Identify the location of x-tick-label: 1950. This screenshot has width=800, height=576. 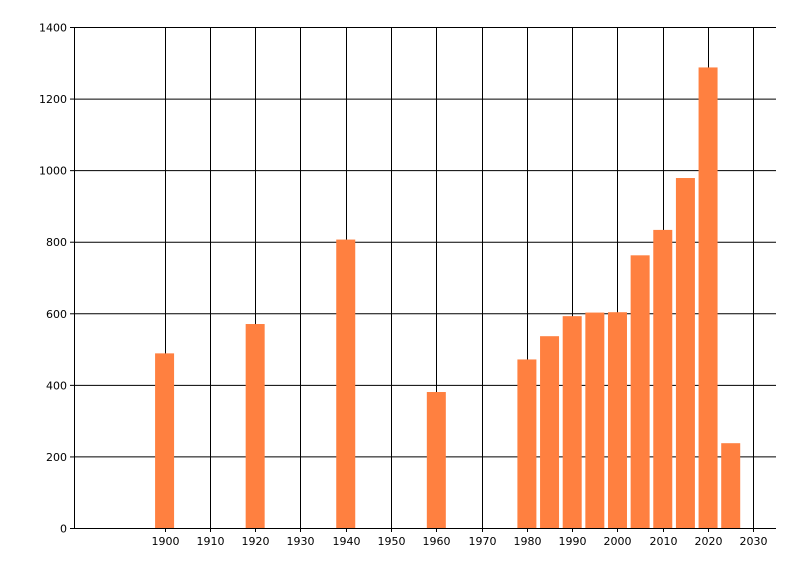
(392, 541).